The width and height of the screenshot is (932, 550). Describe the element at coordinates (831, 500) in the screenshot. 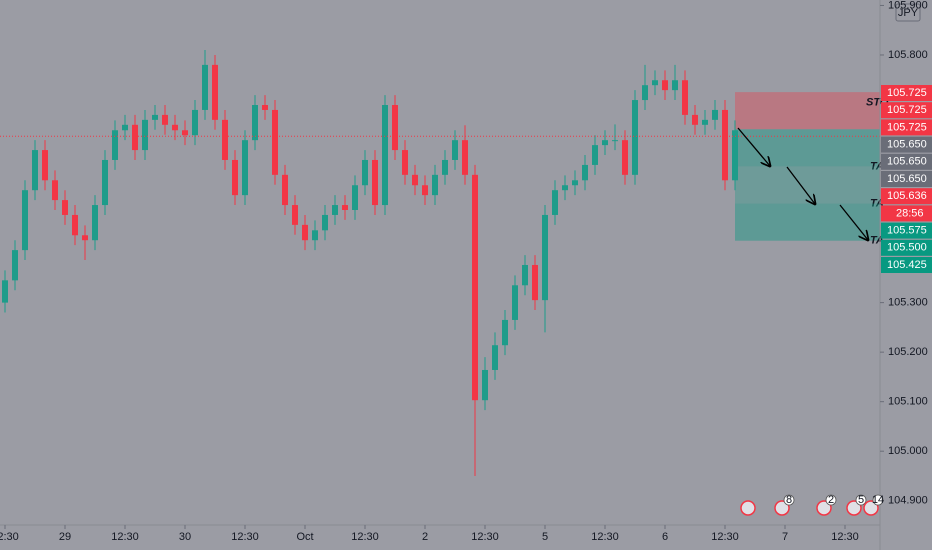

I see `event-count: 2` at that location.